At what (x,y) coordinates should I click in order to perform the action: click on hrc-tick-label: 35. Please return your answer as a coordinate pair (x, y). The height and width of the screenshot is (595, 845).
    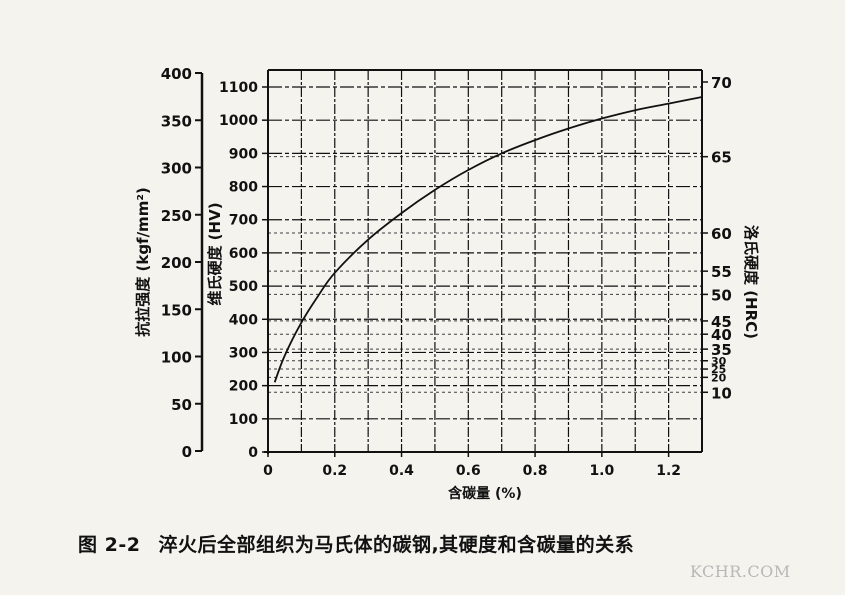
    Looking at the image, I should click on (721, 350).